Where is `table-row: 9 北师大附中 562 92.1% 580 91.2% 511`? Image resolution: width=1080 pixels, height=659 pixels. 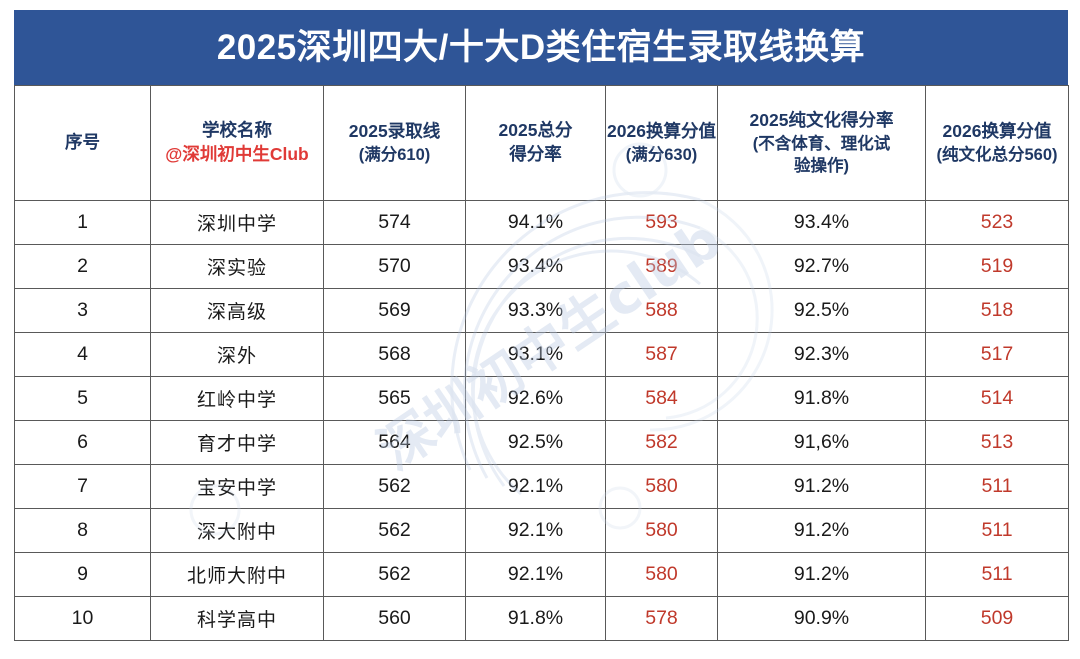 table-row: 9 北师大附中 562 92.1% 580 91.2% 511 is located at coordinates (541, 574).